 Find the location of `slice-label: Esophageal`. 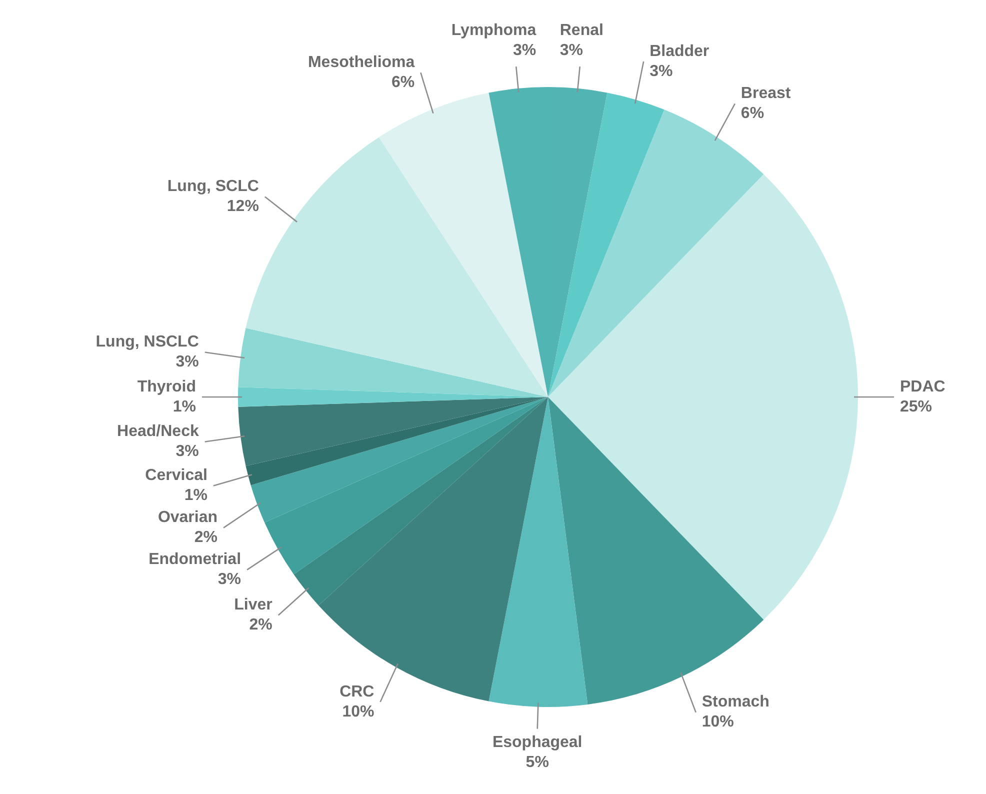

slice-label: Esophageal is located at coordinates (537, 743).